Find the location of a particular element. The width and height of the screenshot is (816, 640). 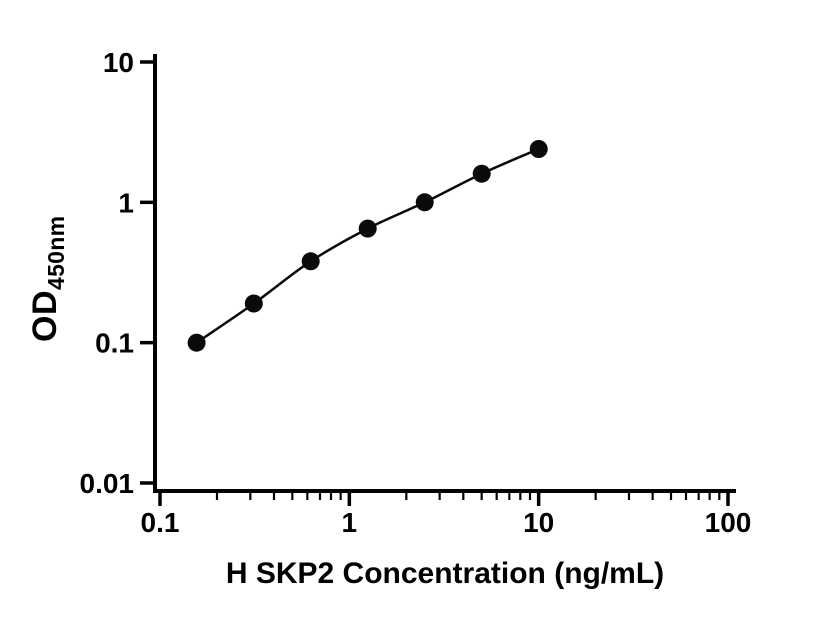

x-axis-title: H SKP2 Concentration (ng/mL) is located at coordinates (445, 573).